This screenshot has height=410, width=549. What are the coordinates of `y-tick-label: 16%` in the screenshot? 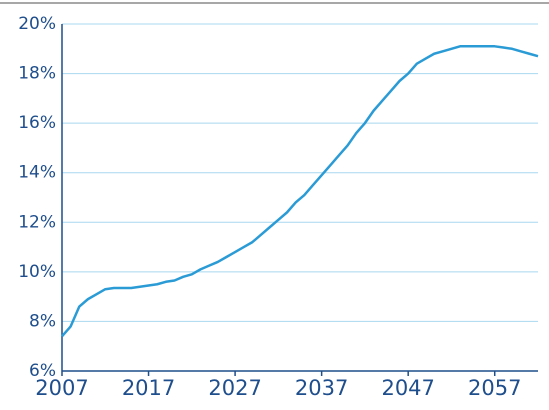 It's located at (37, 123).